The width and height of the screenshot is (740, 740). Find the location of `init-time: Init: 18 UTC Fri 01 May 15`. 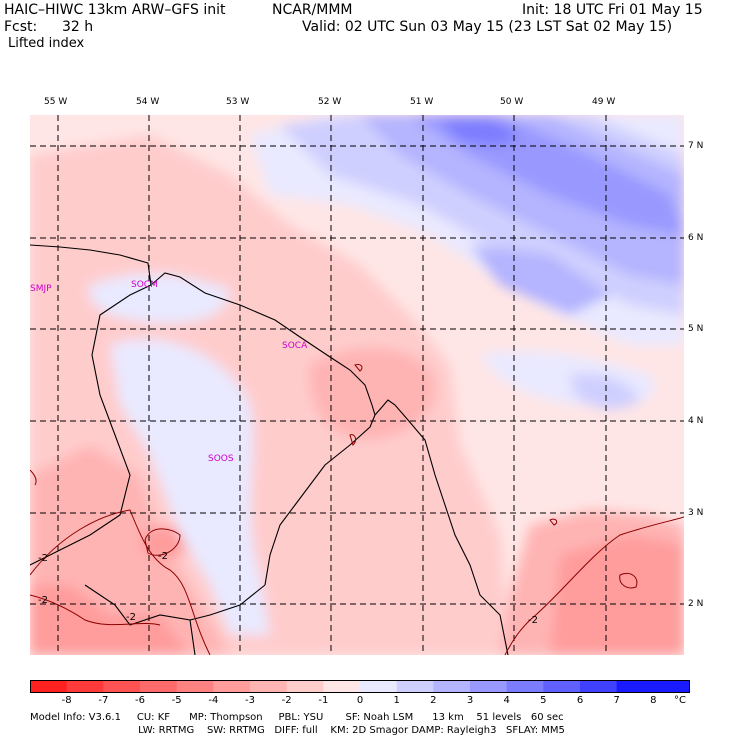

init-time: Init: 18 UTC Fri 01 May 15 is located at coordinates (612, 10).